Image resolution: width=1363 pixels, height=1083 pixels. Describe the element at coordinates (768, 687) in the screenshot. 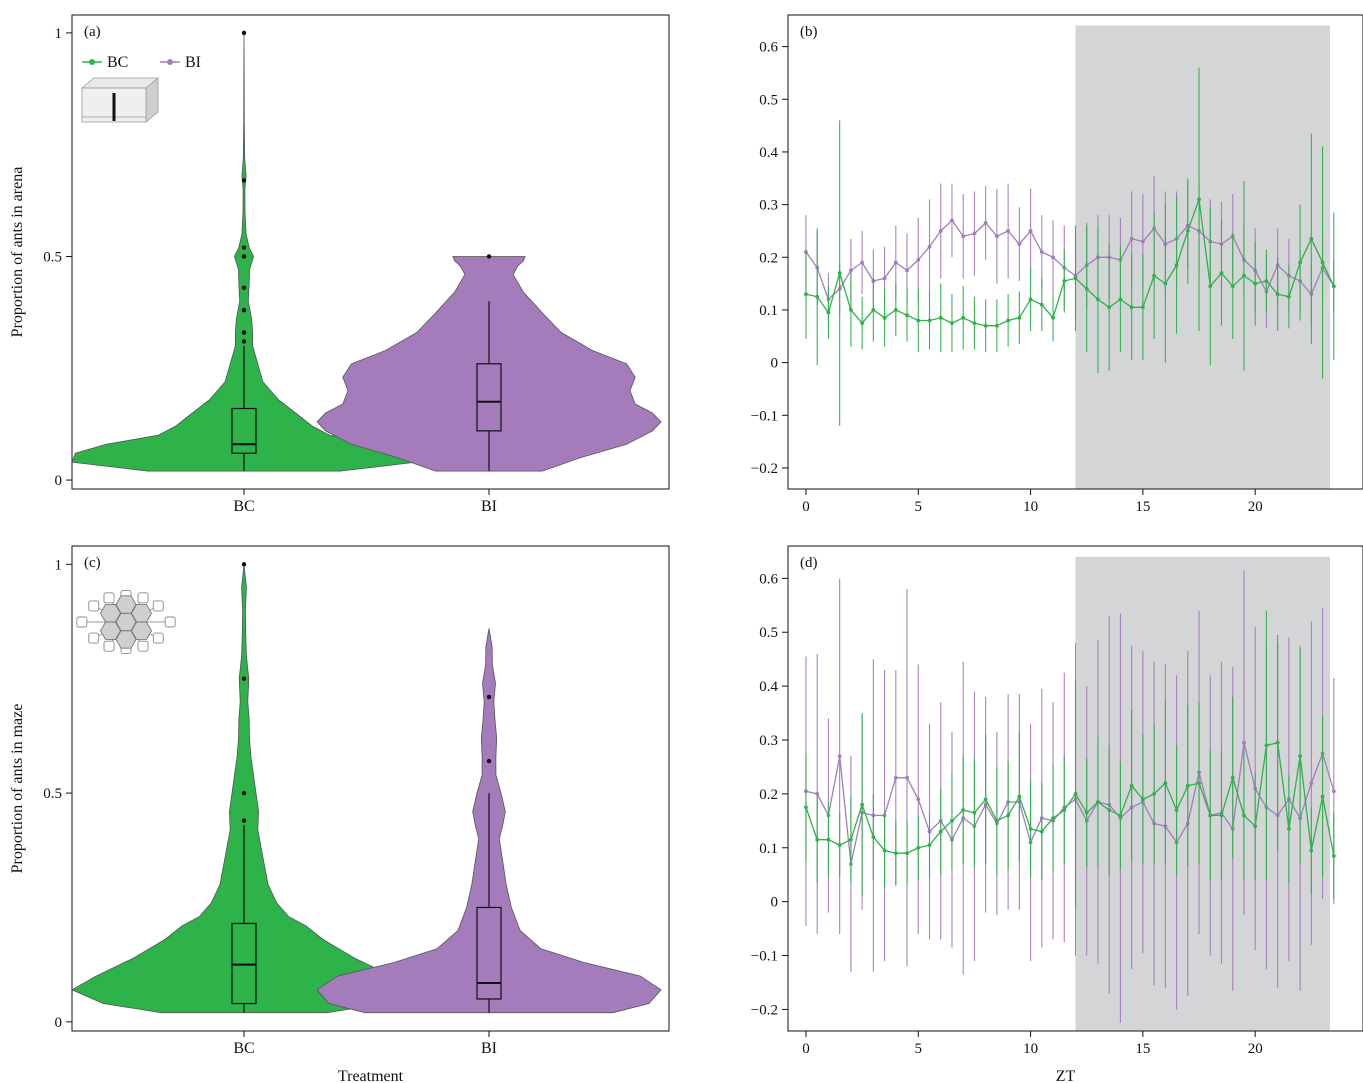

I see `y-tick-label: 0.4` at that location.